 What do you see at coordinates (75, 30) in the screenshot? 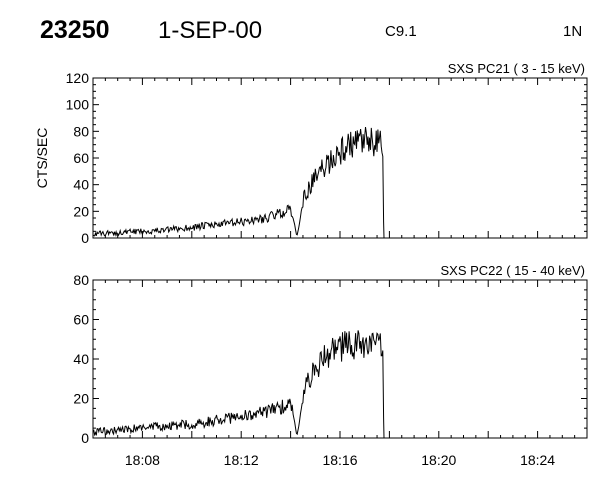
I see `event-number: 23250` at bounding box center [75, 30].